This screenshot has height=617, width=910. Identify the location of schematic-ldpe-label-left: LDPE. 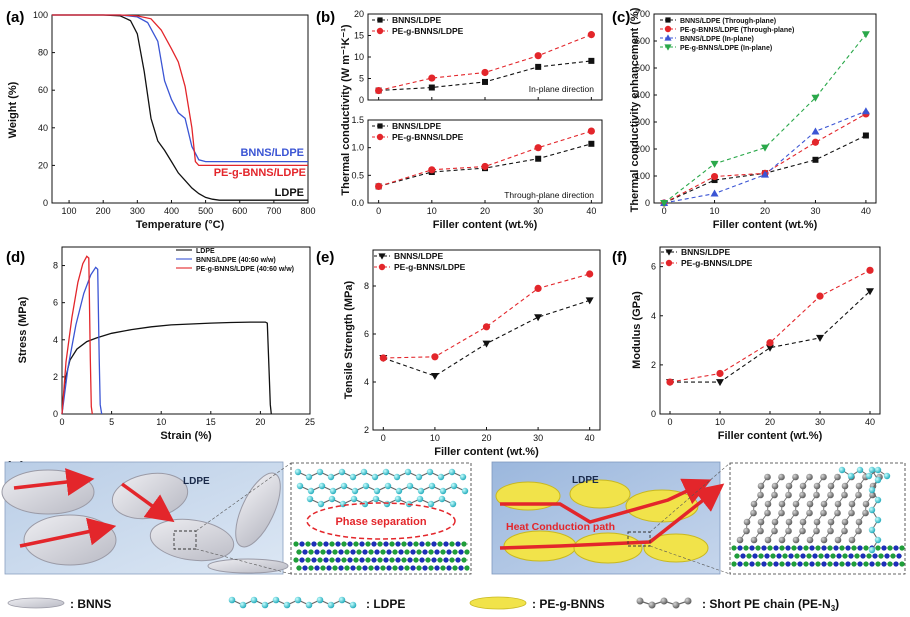
(196, 481).